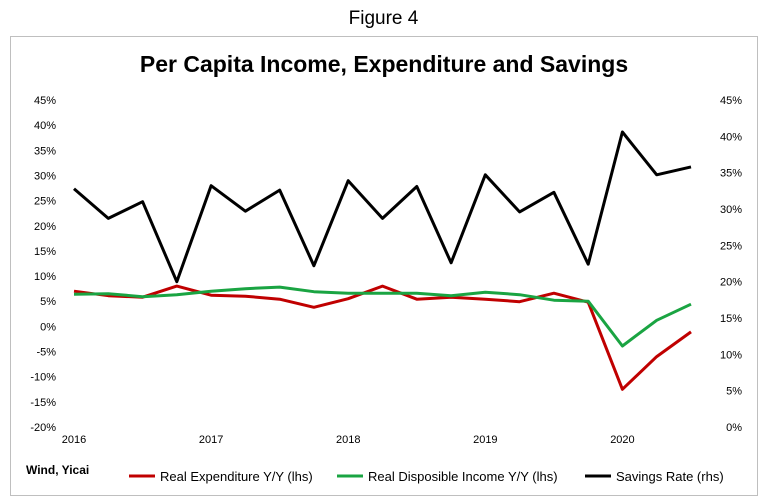 The height and width of the screenshot is (504, 767). I want to click on x-axis: 2016 2017 2018 2019 2020, so click(348, 440).